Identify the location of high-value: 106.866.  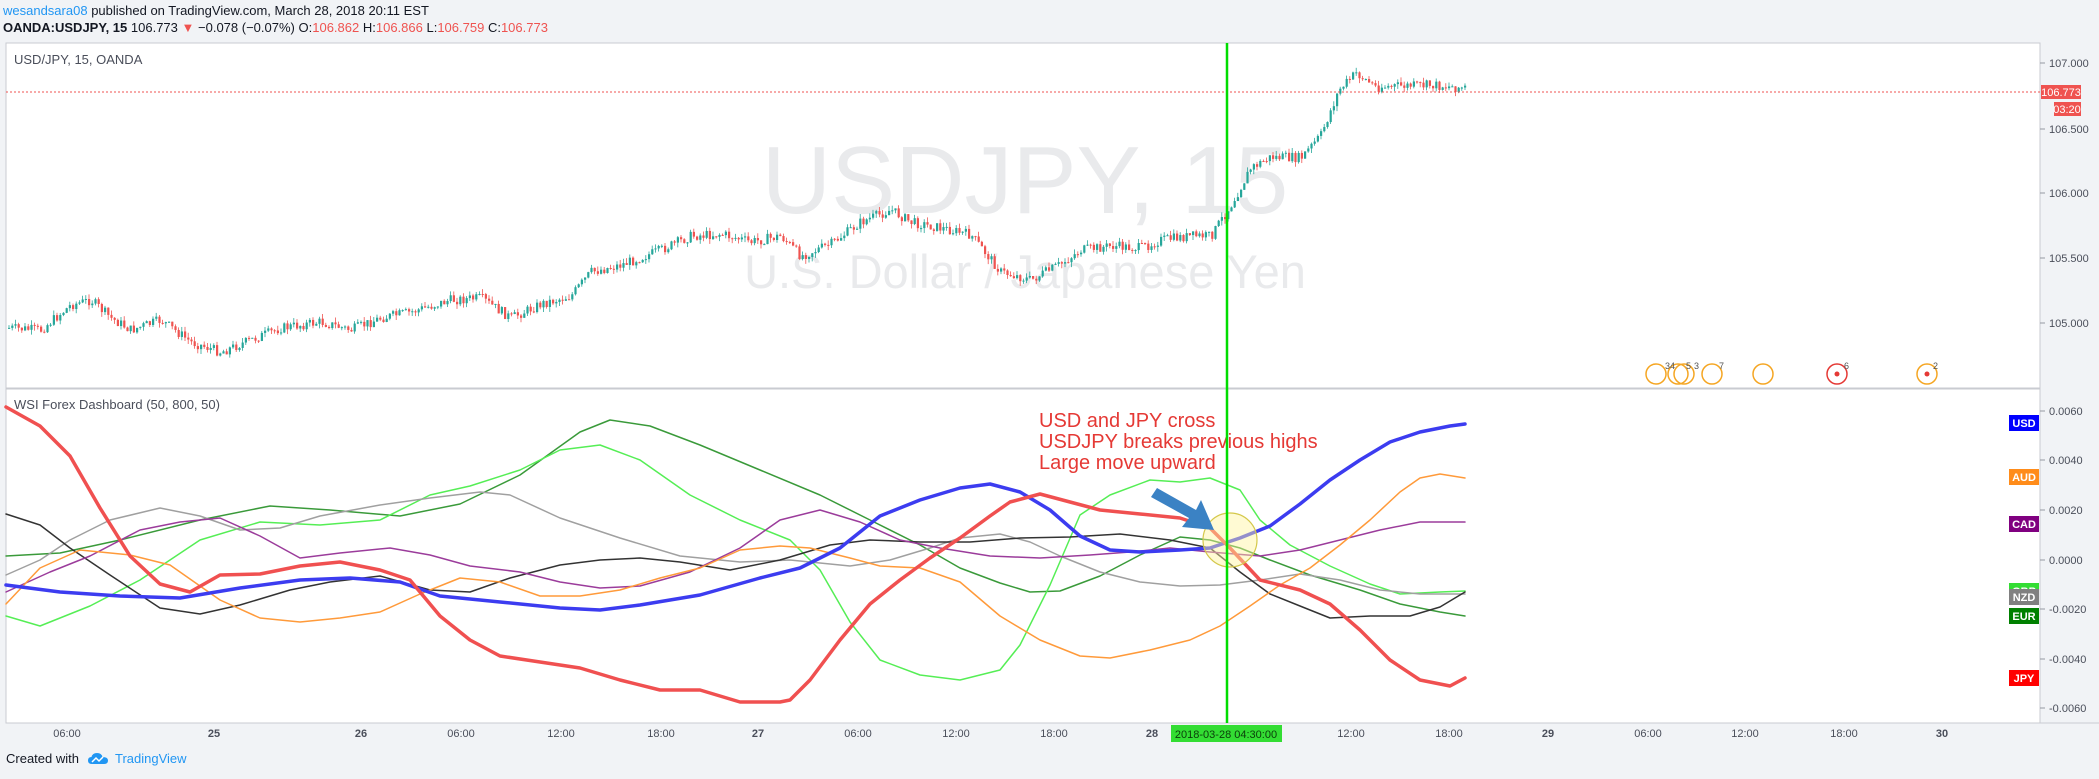
(399, 27).